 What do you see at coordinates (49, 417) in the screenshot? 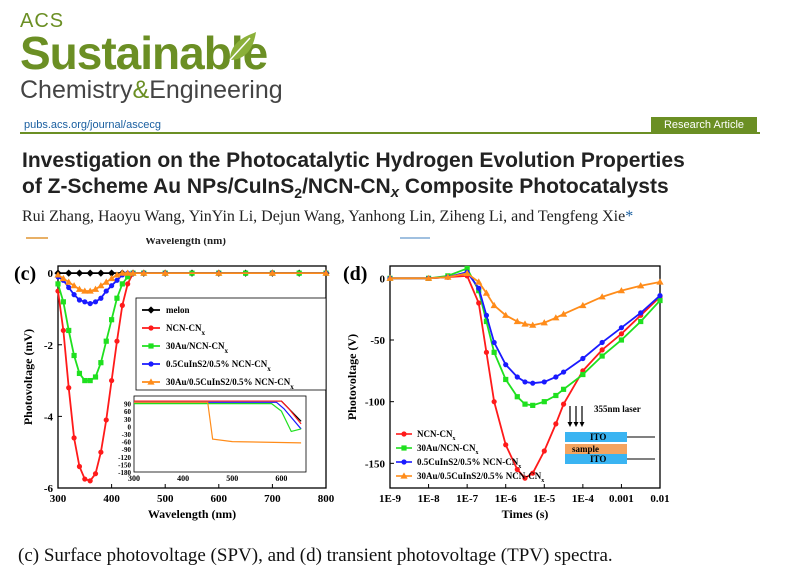
I see `y-tick-label-c: -4` at bounding box center [49, 417].